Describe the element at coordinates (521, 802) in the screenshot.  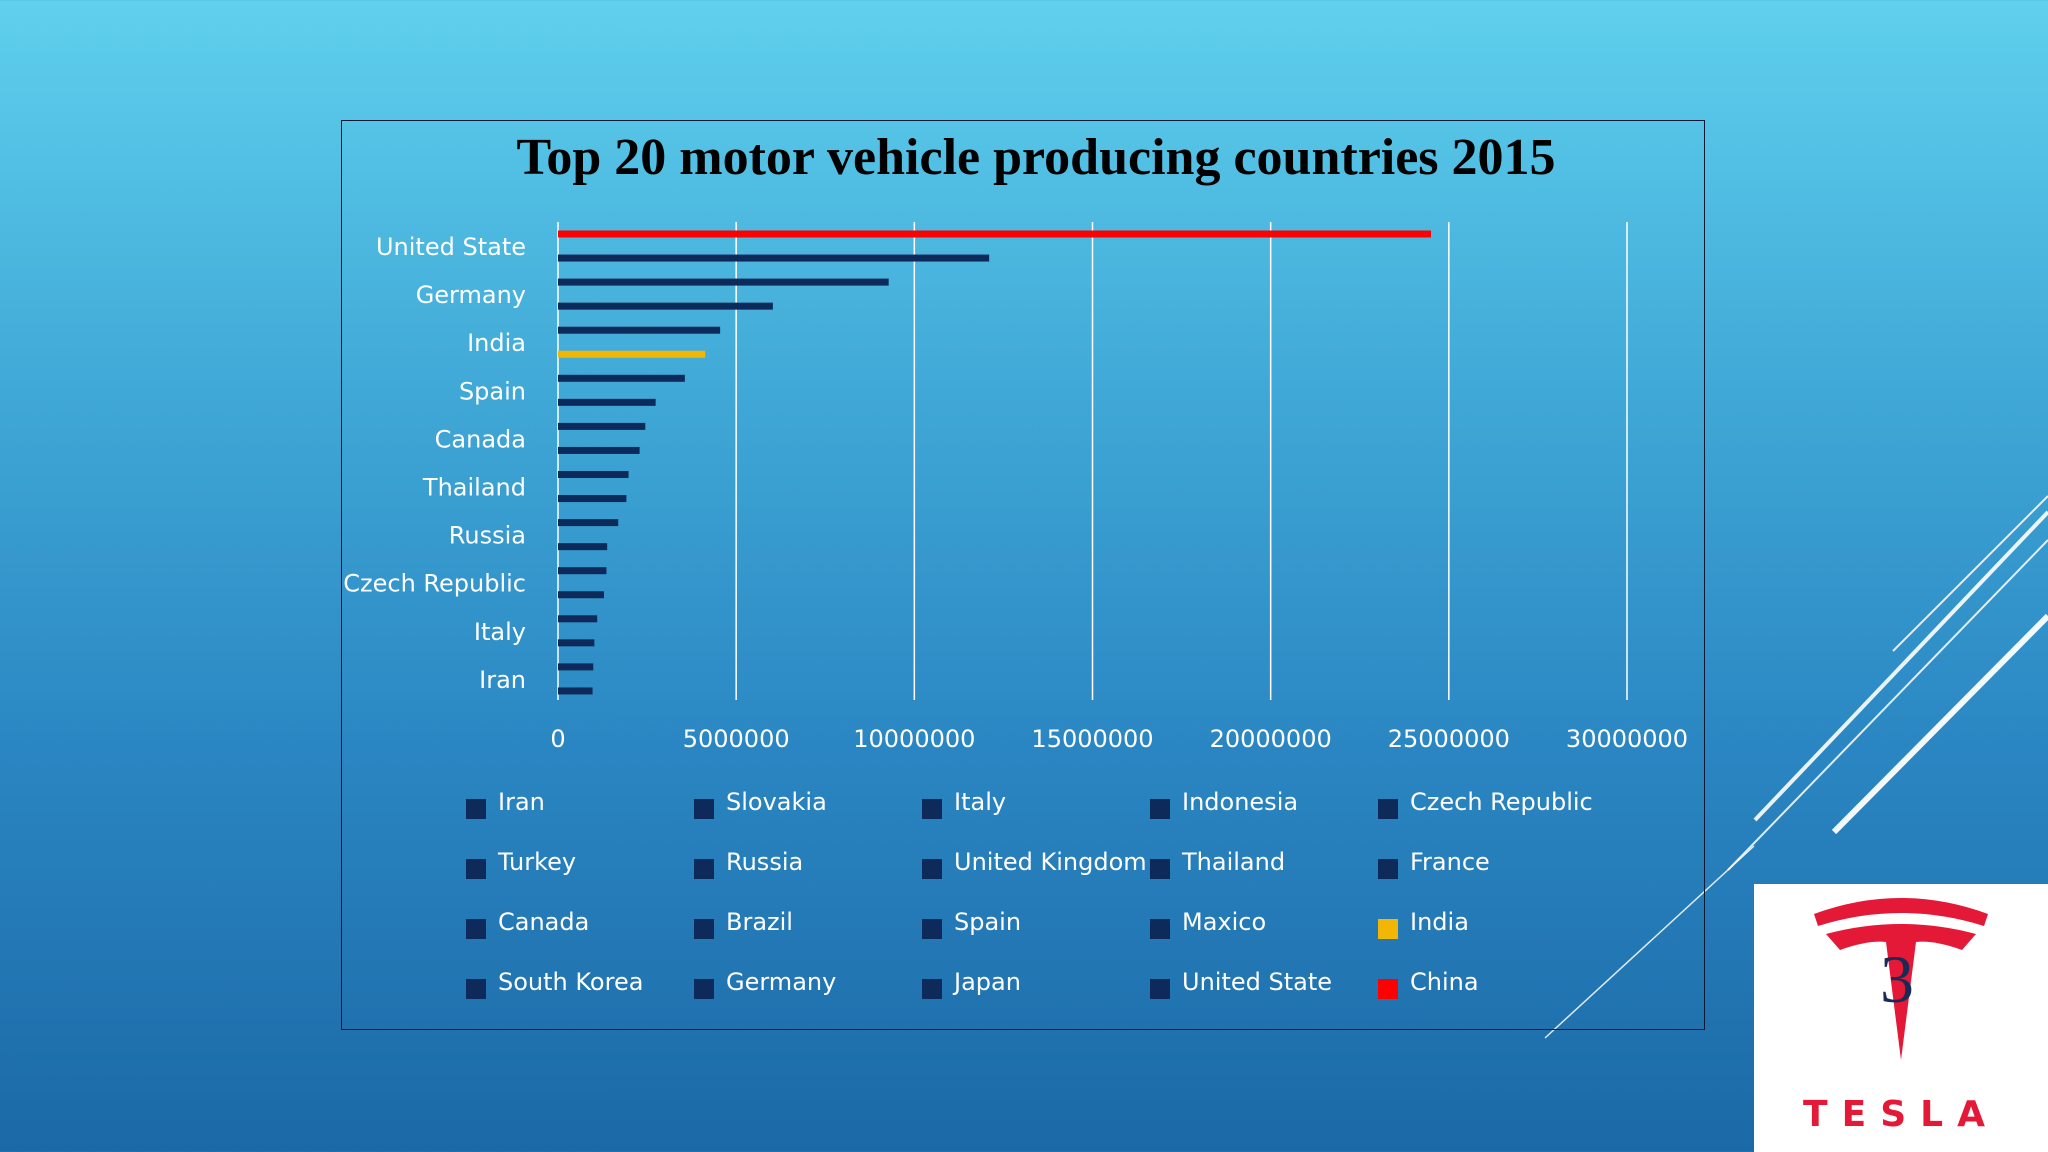
I see `legend-label: Iran` at that location.